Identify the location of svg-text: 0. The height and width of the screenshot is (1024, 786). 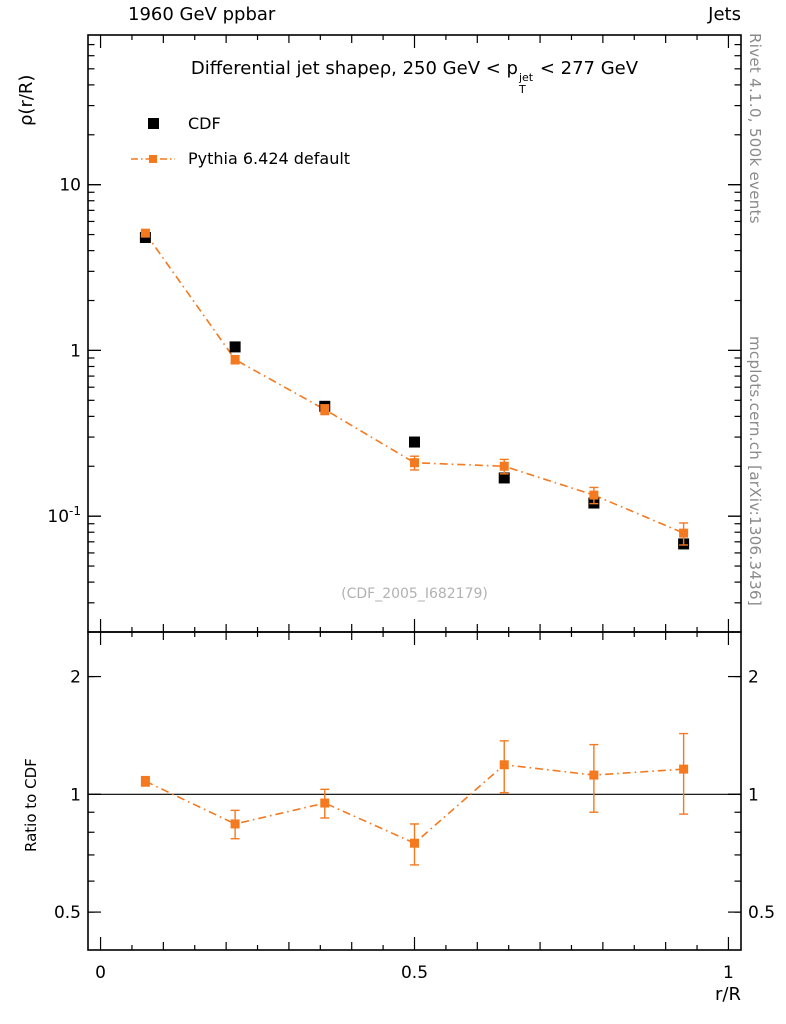
(100, 973).